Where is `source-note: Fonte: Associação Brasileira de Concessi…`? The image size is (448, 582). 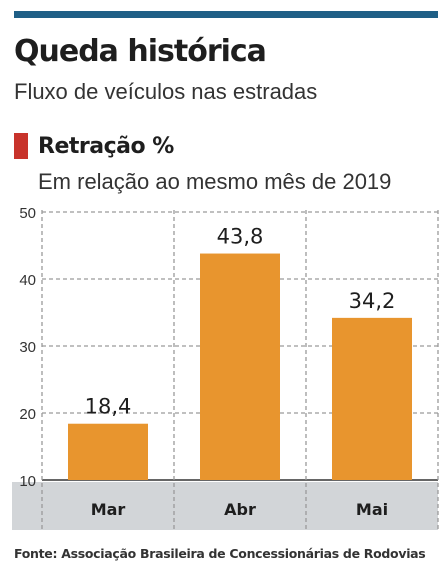 source-note: Fonte: Associação Brasileira de Concessi… is located at coordinates (220, 553).